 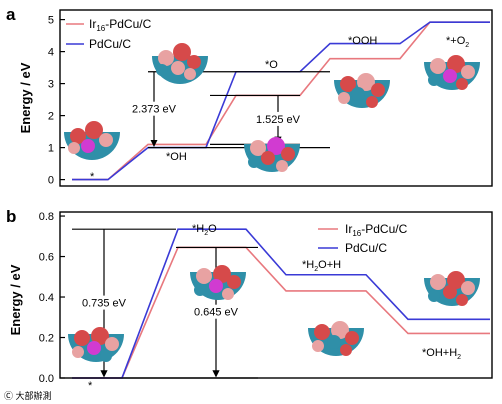 I want to click on b-step-label-1: *H2O, so click(x=204, y=230).